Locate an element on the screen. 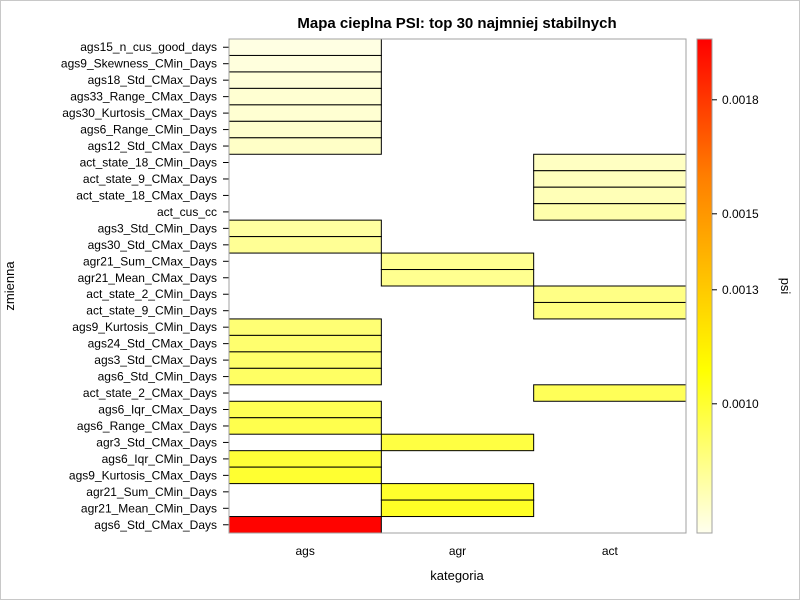 The width and height of the screenshot is (800, 605). y-tick-label: ags6_Iqr_CMin_Days is located at coordinates (159, 459).